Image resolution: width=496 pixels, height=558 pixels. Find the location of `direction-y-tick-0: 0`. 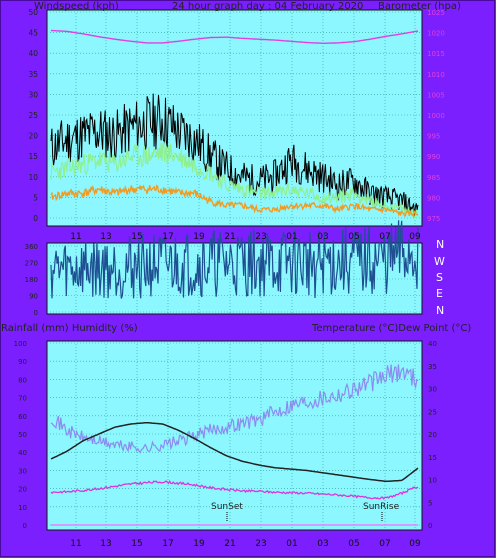

direction-y-tick-0: 0 is located at coordinates (36, 313).